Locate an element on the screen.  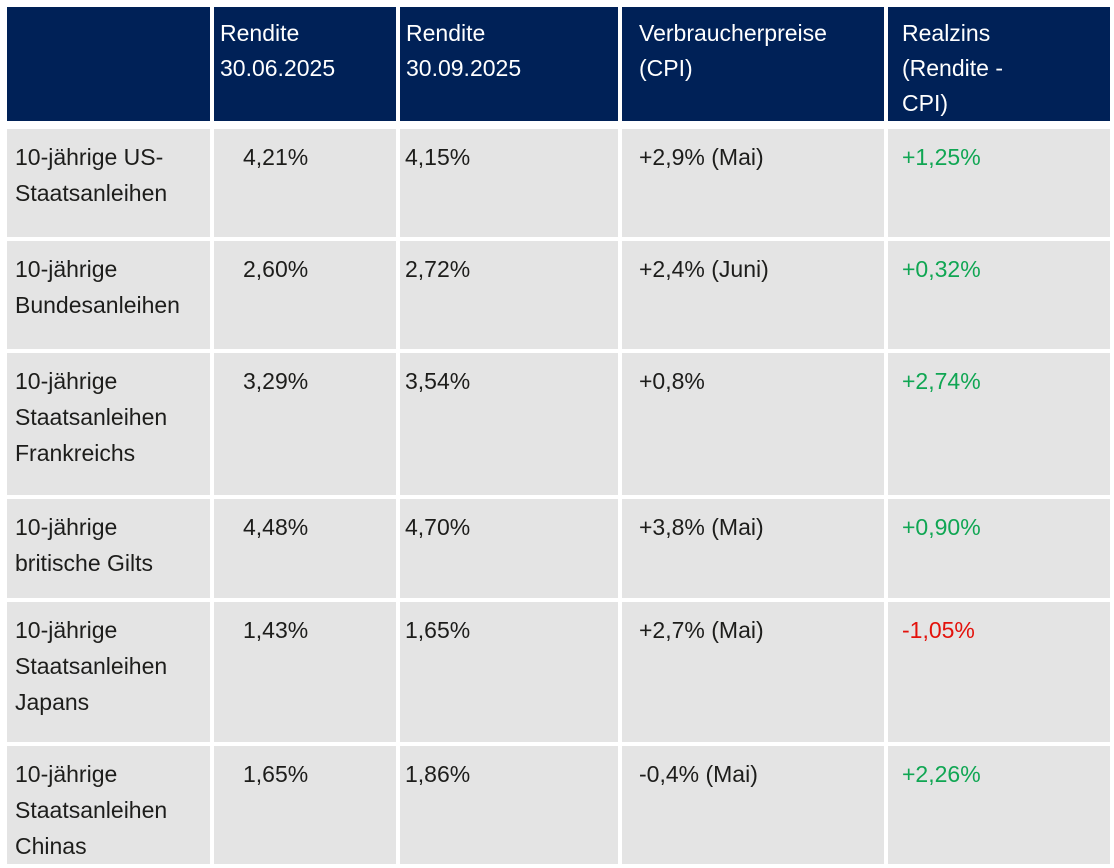
rendite-sep-cell: 1,86% is located at coordinates (509, 805).